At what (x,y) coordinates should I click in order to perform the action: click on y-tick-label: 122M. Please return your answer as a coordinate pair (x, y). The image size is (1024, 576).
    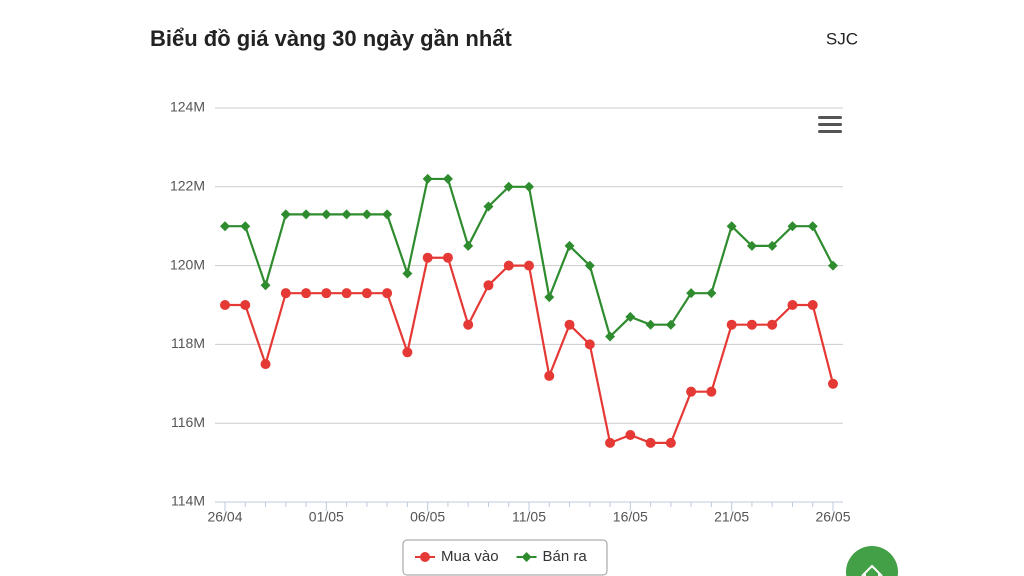
    Looking at the image, I should click on (187, 186).